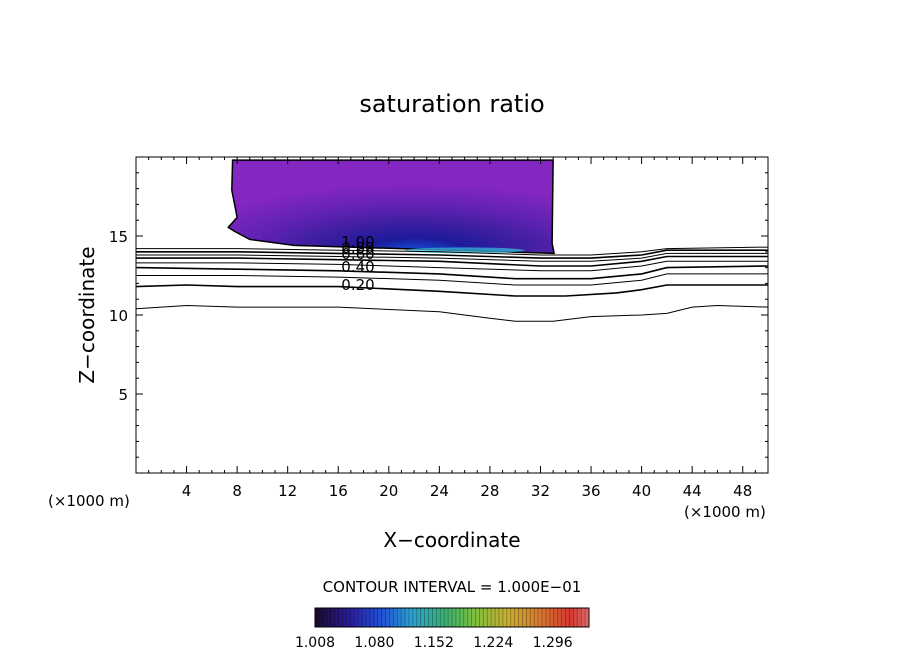  I want to click on contour-line-0.7, so click(452, 257).